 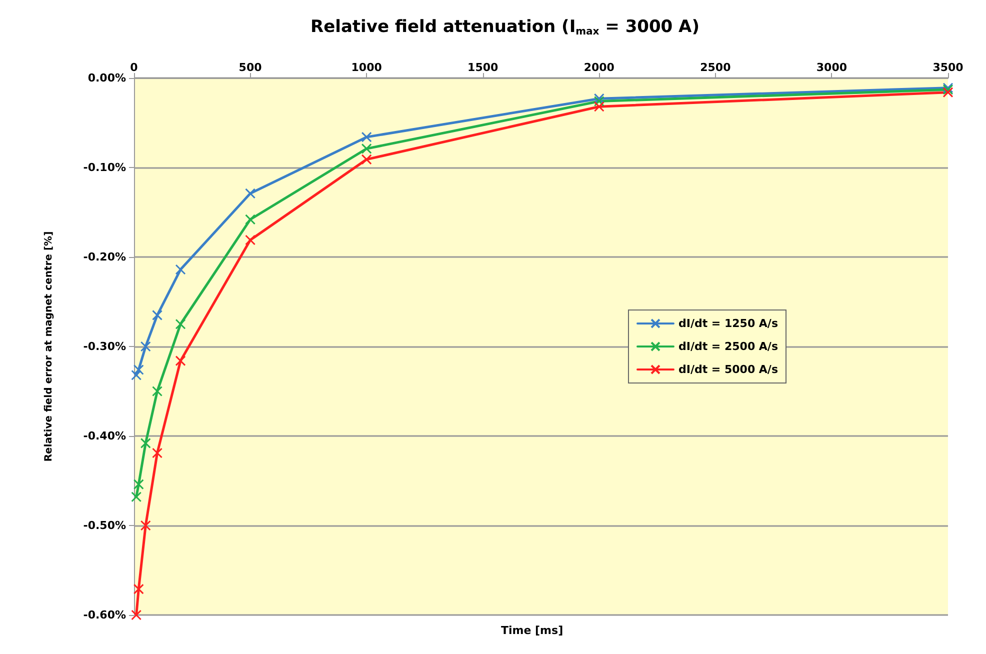 I want to click on legend-label: dI/dt = 1250 A/s, so click(x=728, y=323).